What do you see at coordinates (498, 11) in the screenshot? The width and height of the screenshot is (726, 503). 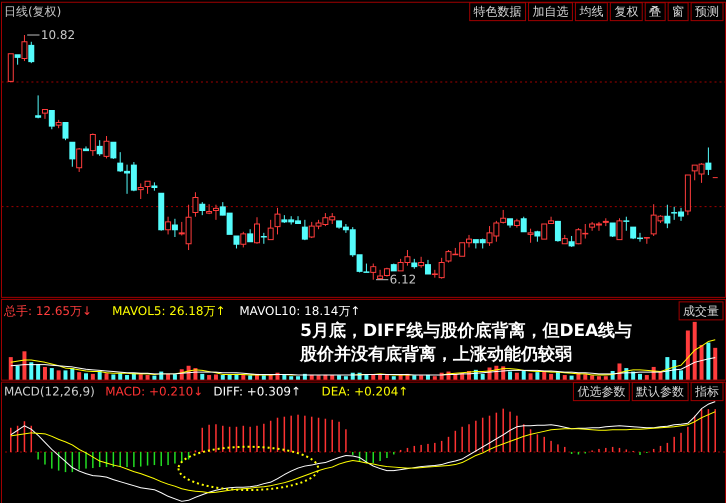 I see `annotation: 特色数据` at bounding box center [498, 11].